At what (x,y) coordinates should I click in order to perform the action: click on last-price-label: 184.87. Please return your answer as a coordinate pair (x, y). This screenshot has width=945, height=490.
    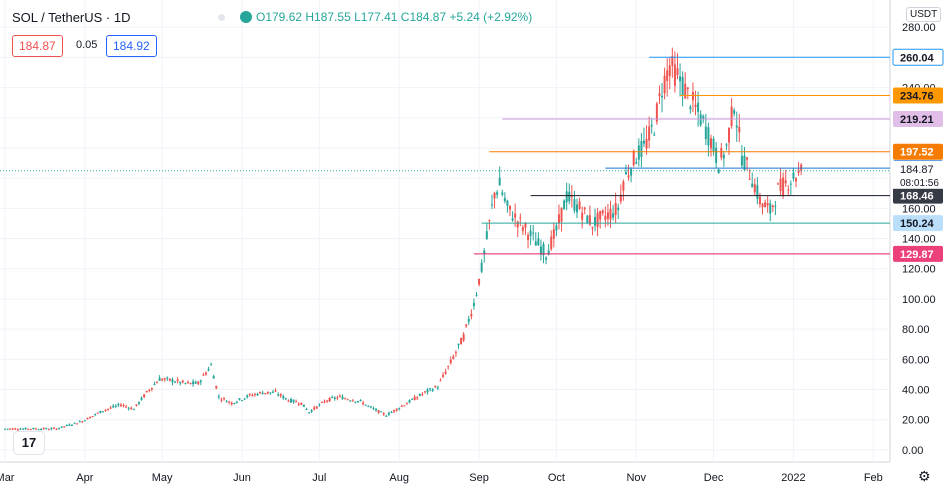
    Looking at the image, I should click on (917, 170).